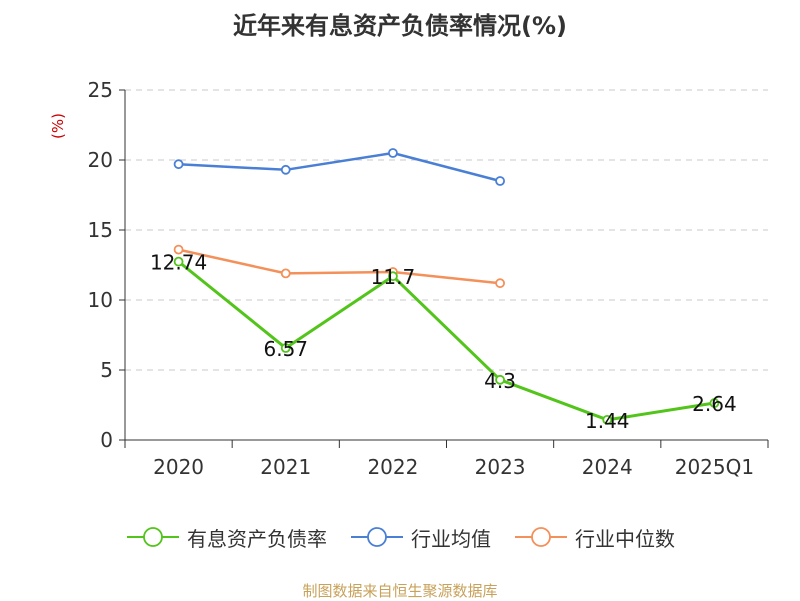 The width and height of the screenshot is (800, 601). Describe the element at coordinates (285, 467) in the screenshot. I see `x-tick-label: 2021` at that location.